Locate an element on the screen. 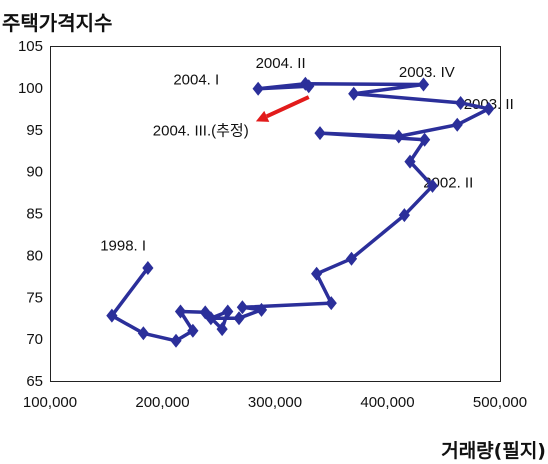 The width and height of the screenshot is (548, 464). x-tick-labels: 100,000 200,000 300,000 400,000 500,000 is located at coordinates (275, 402).